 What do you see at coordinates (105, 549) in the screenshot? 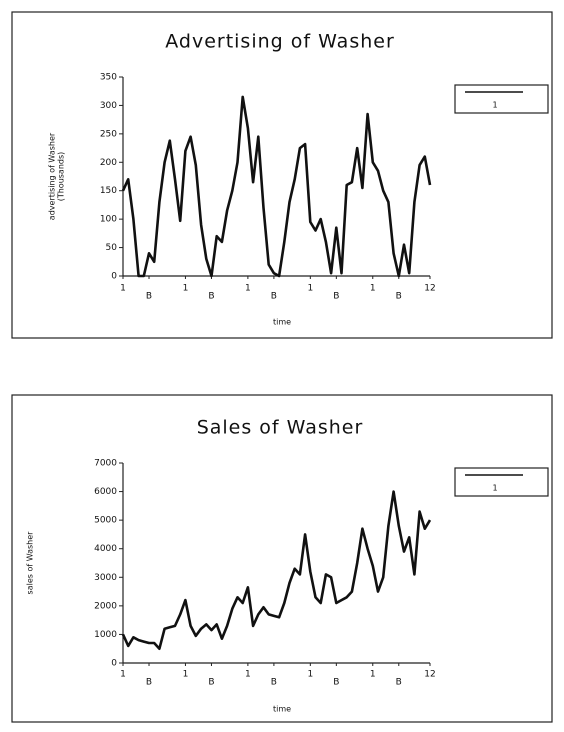
I see `y-tick-label: 4000` at bounding box center [105, 549].